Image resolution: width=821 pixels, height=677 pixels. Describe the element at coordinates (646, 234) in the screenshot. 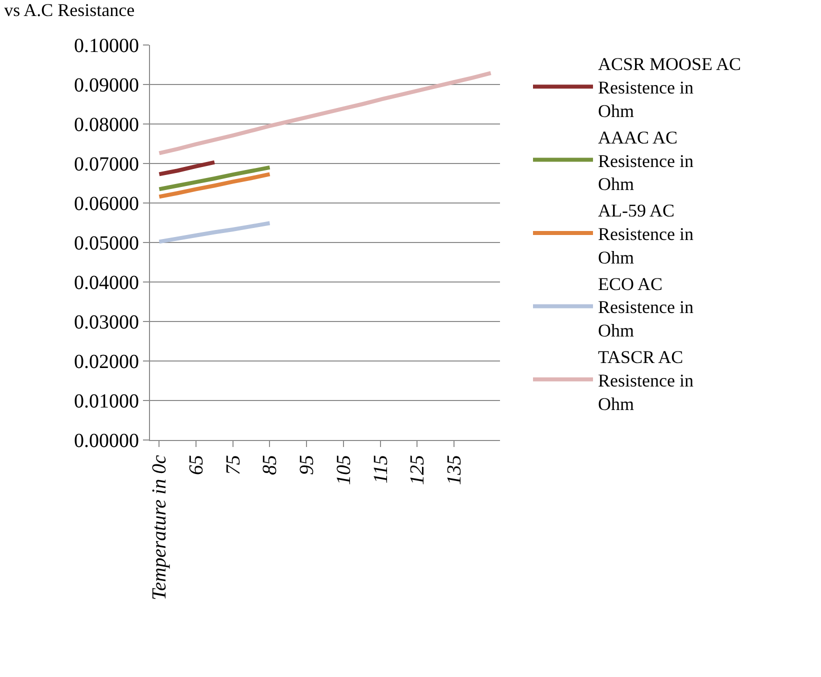

I see `legend-label: AL-59 AC Resistence in Ohm` at that location.